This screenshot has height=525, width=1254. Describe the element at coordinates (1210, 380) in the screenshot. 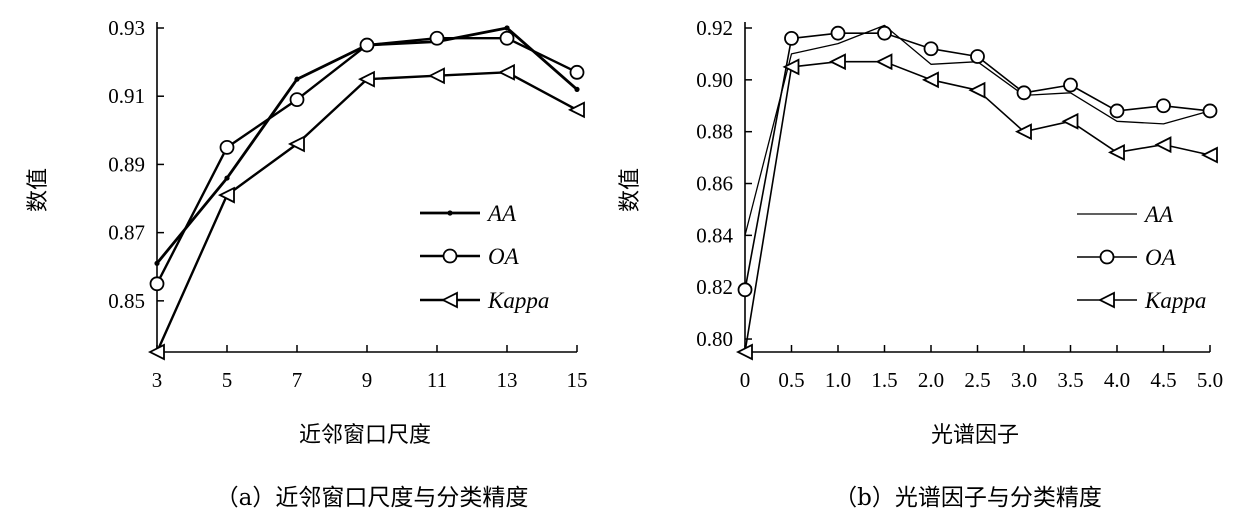

I see `x-tick-label: 5.0` at that location.